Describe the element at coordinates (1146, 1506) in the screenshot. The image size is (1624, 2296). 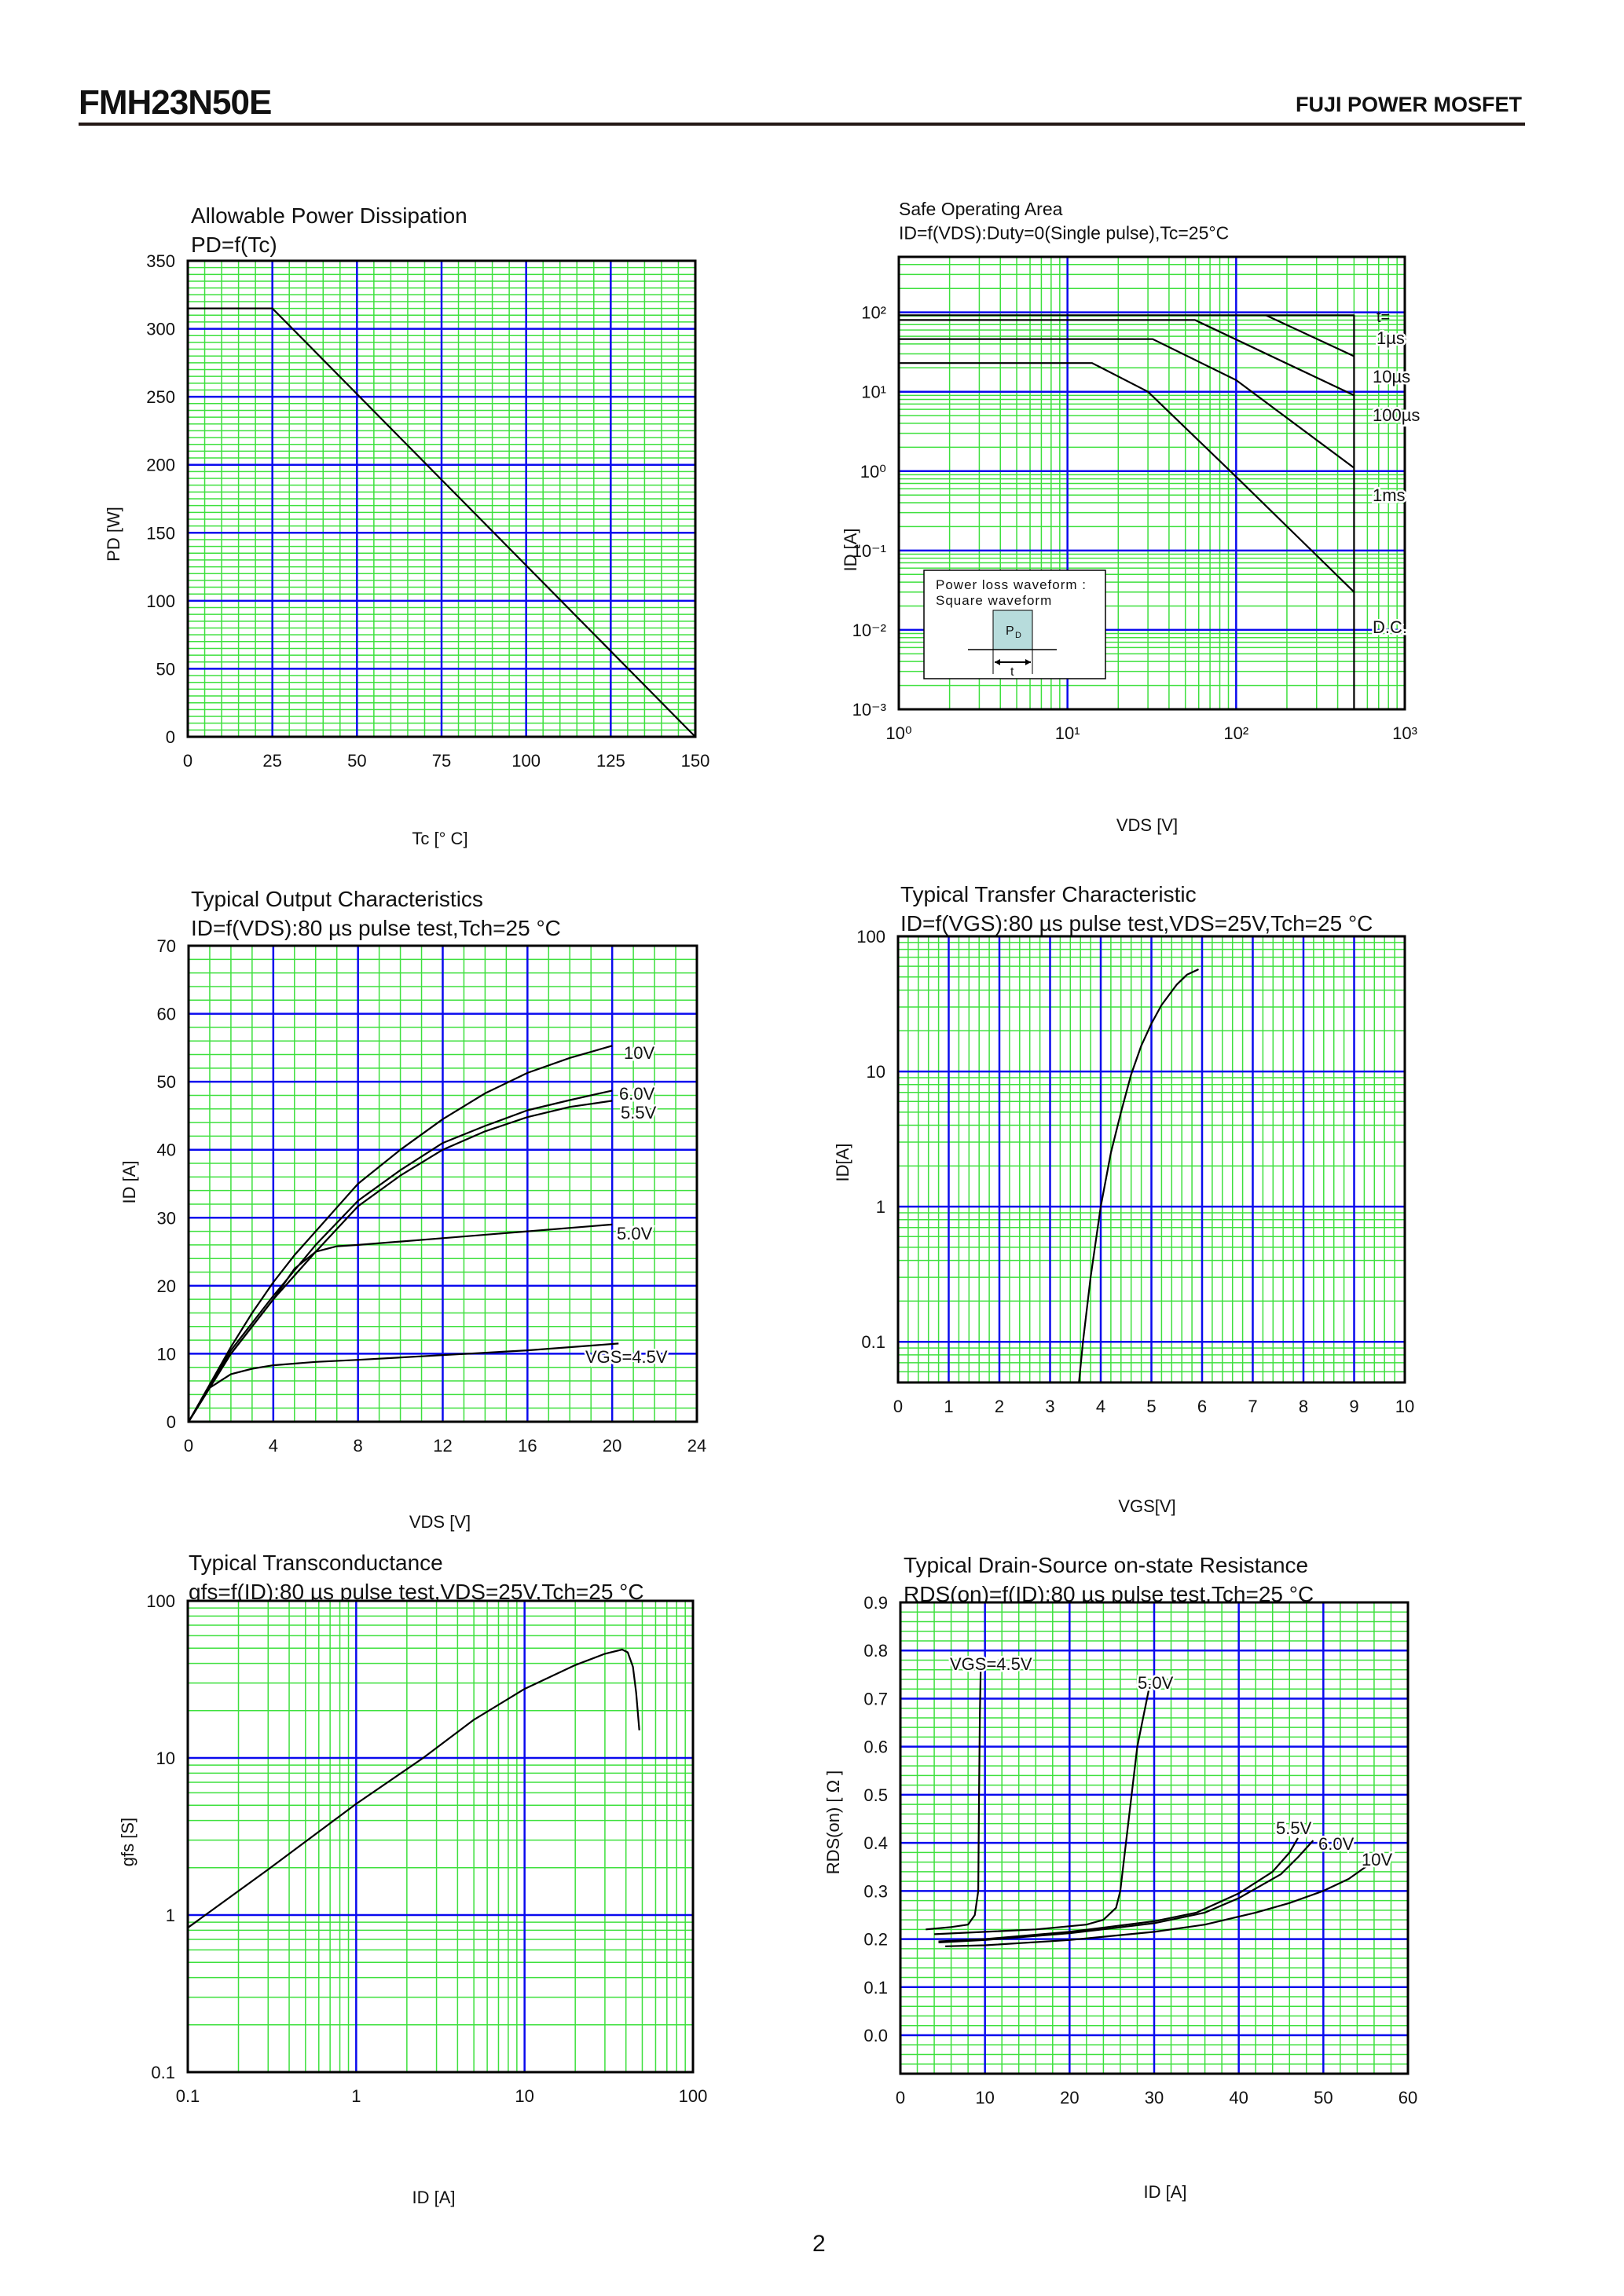
I see `x-axis-label: VGS[V]` at that location.